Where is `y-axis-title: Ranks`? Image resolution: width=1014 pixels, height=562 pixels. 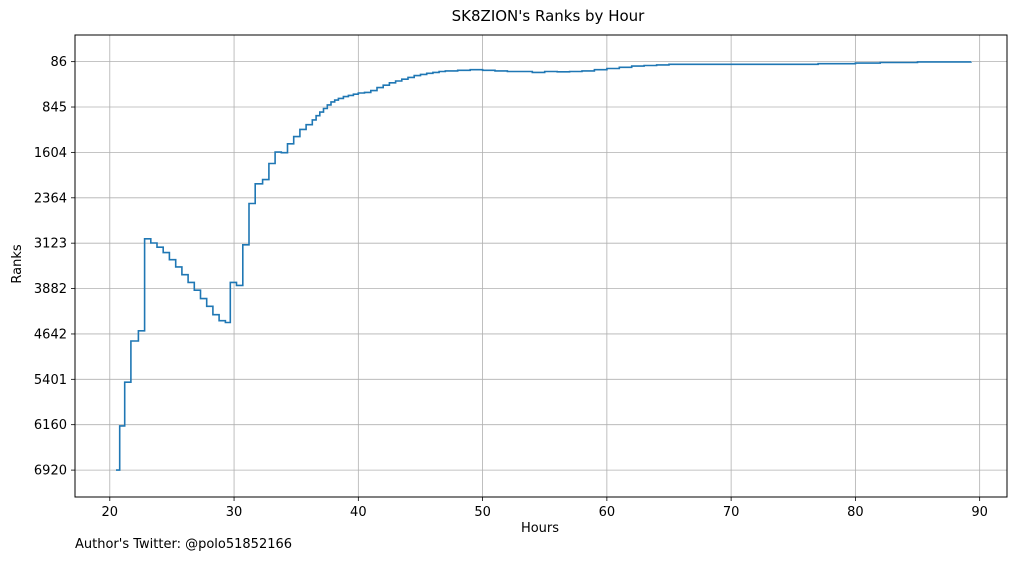
y-axis-title: Ranks is located at coordinates (17, 263).